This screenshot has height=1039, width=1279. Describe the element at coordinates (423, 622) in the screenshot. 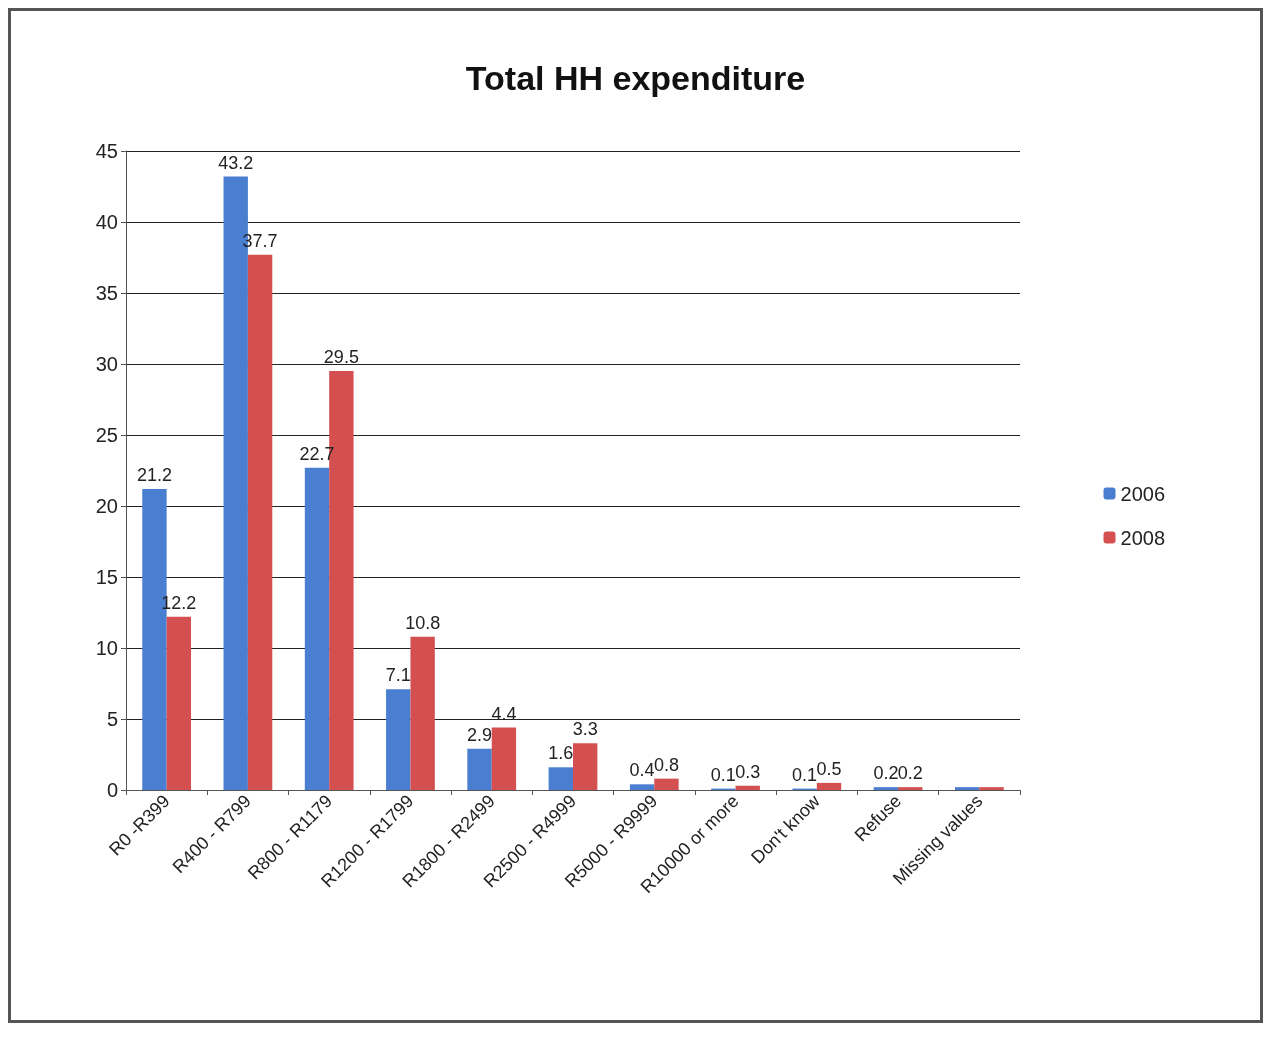

I see `data-label: 10.8` at that location.